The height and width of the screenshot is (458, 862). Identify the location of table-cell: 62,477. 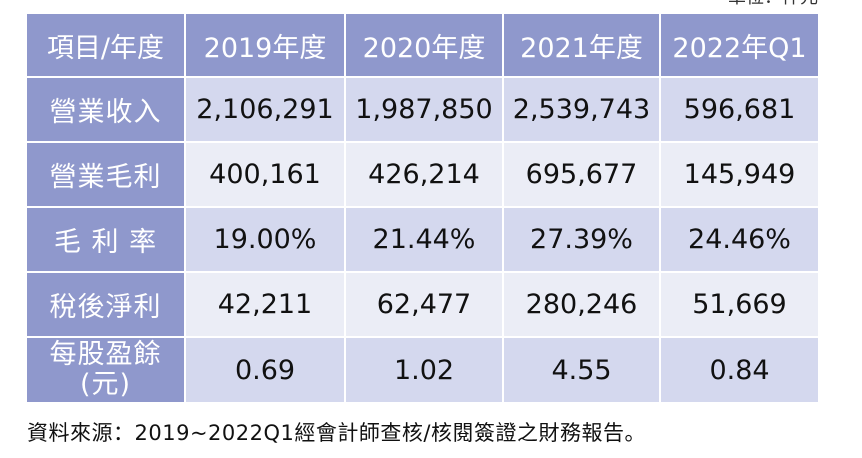
(425, 305).